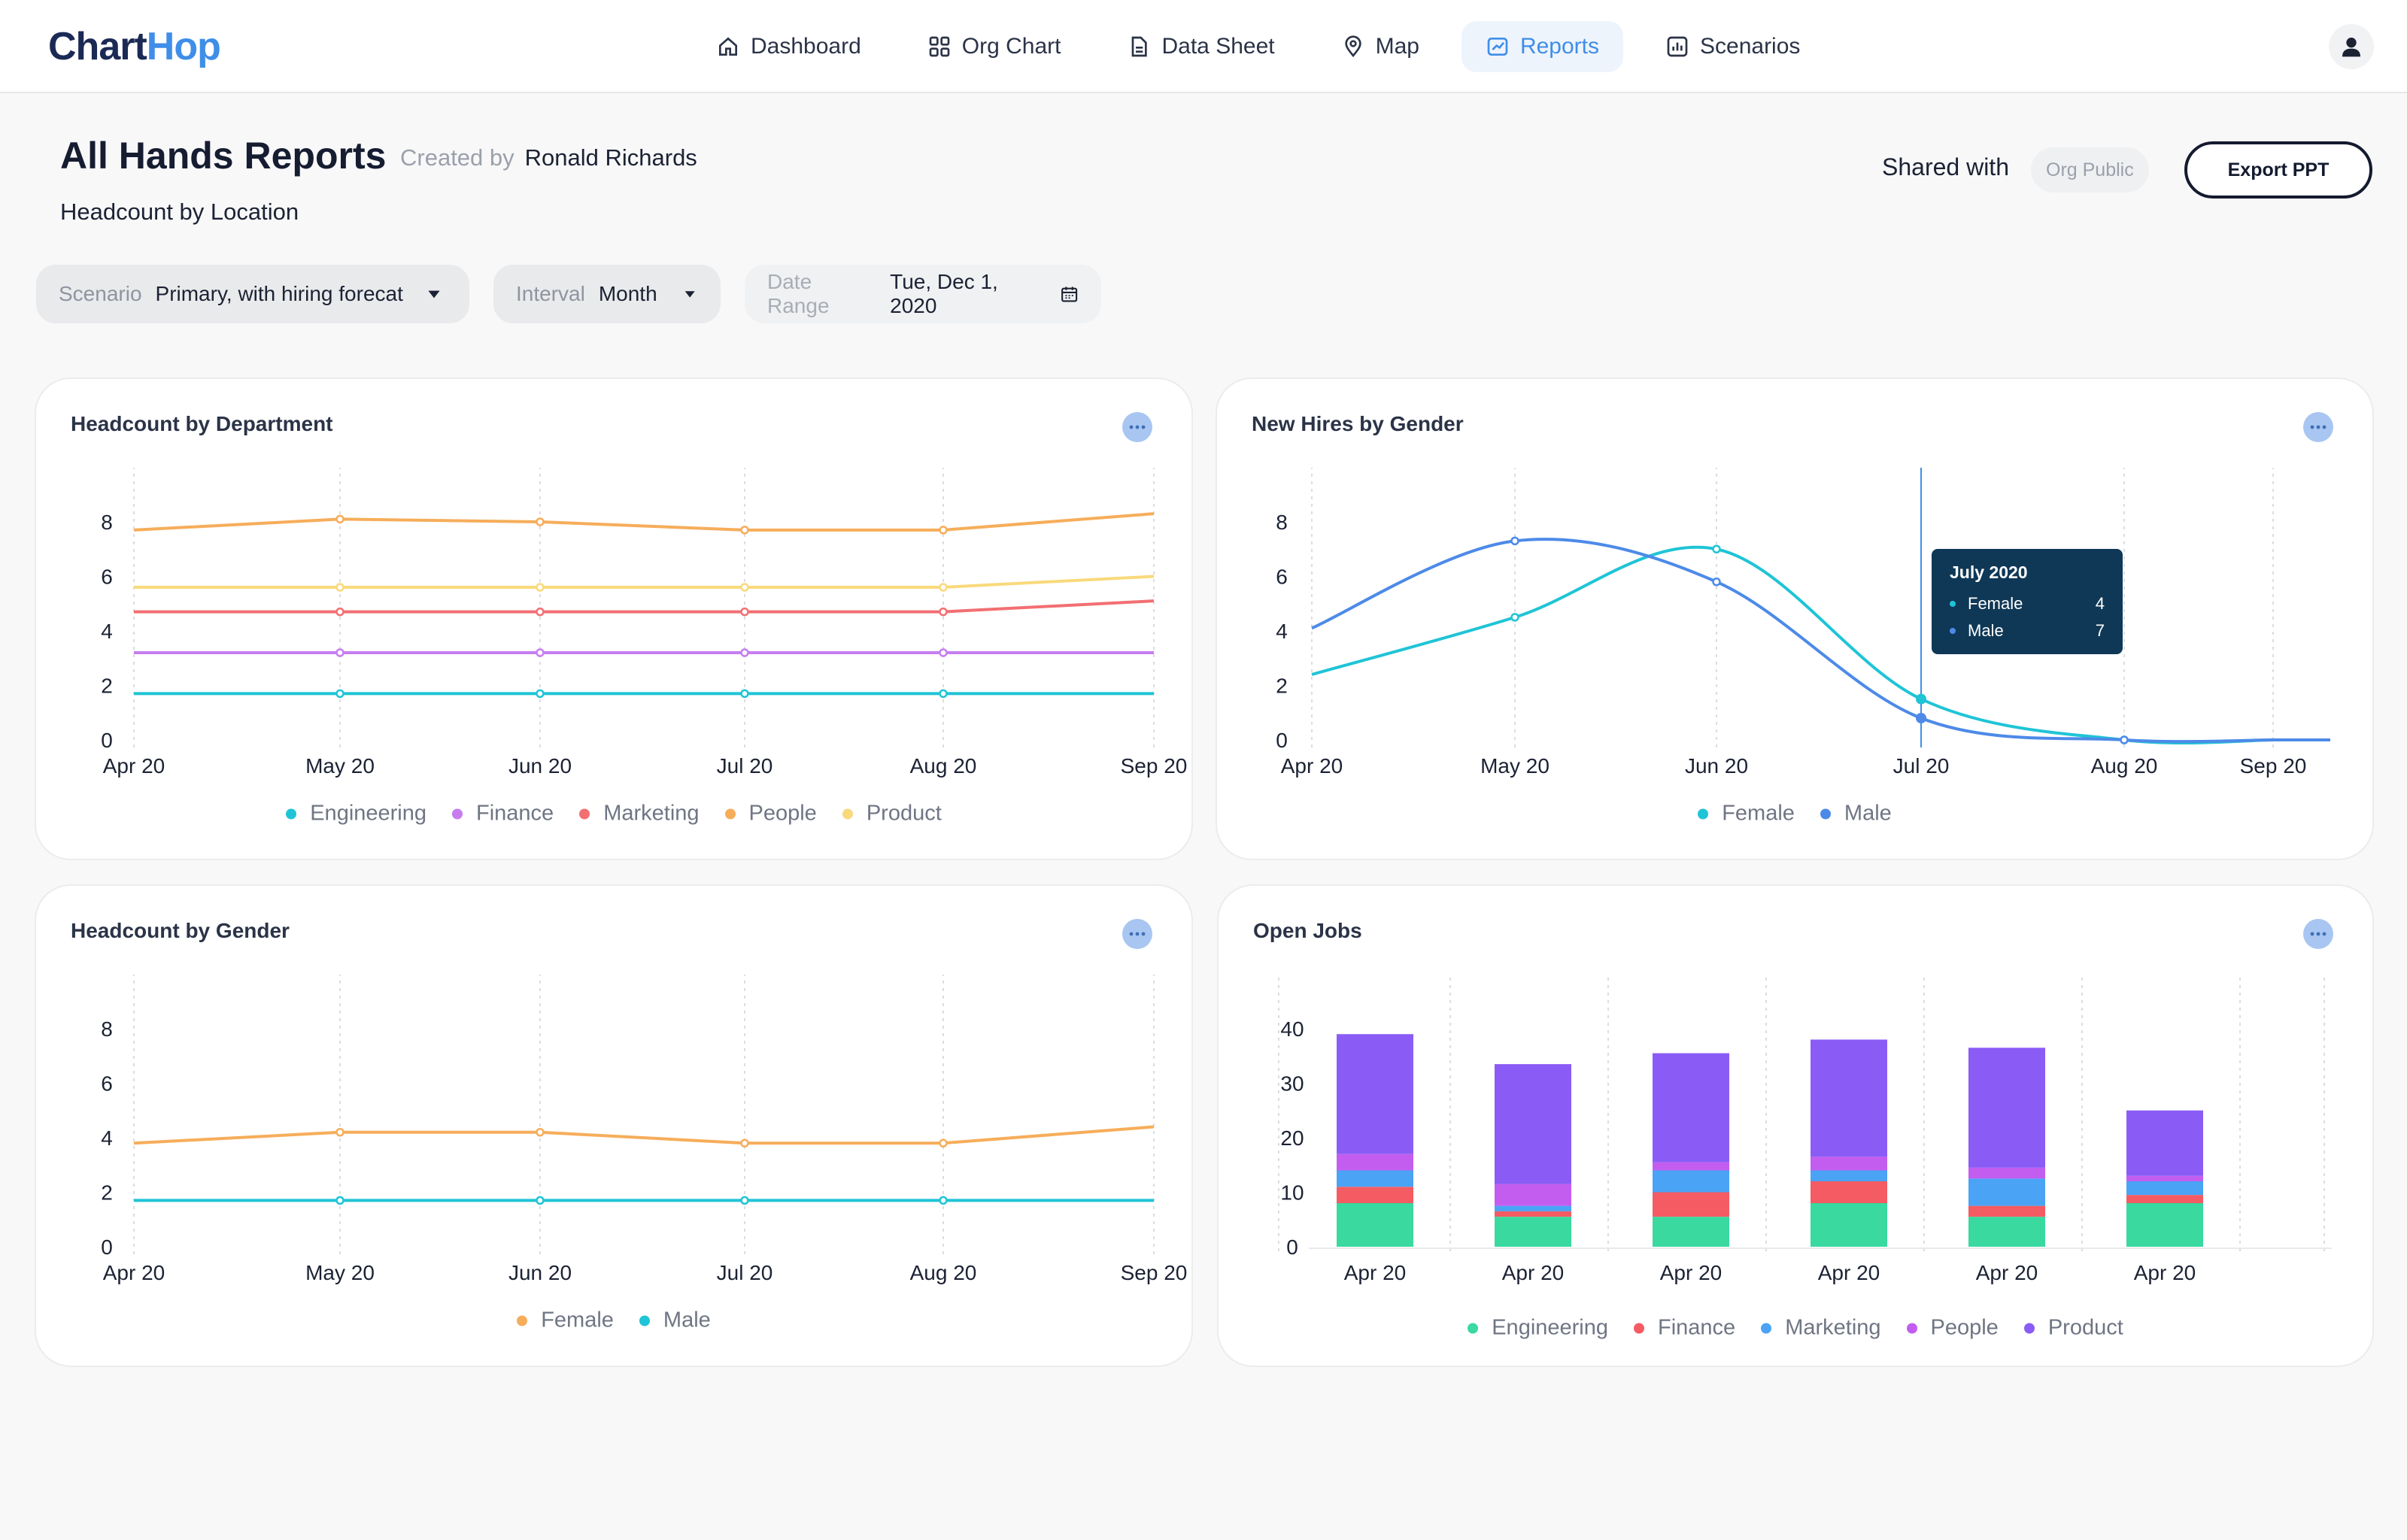  What do you see at coordinates (202, 424) in the screenshot?
I see `chart-title: Headcount by Department` at bounding box center [202, 424].